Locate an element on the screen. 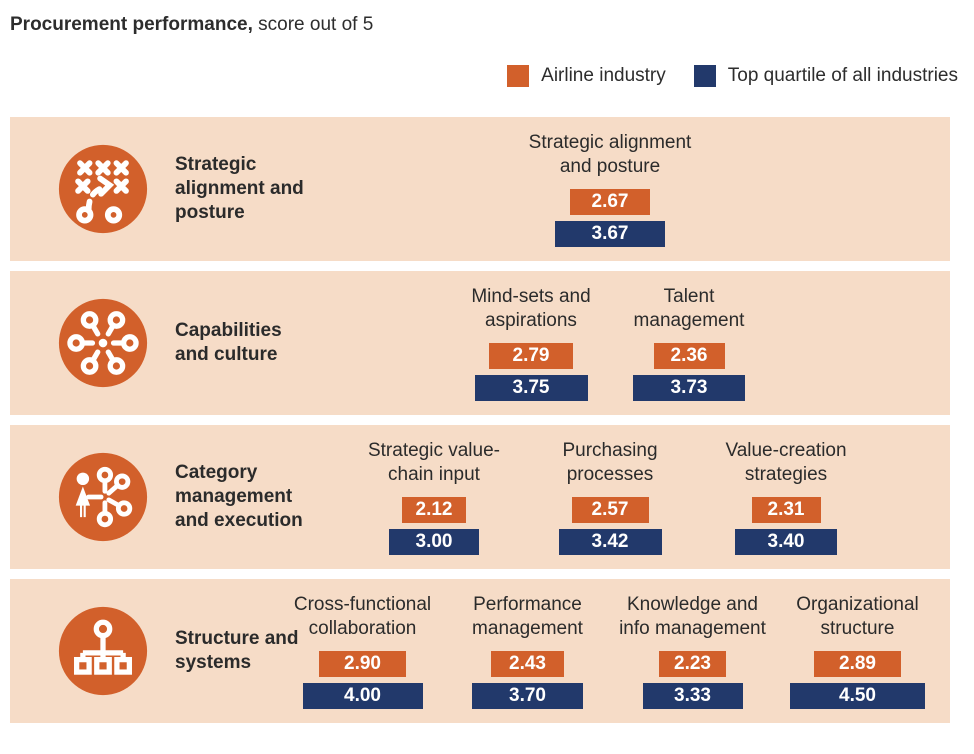  top-quartile-bar: 3.67 is located at coordinates (610, 234).